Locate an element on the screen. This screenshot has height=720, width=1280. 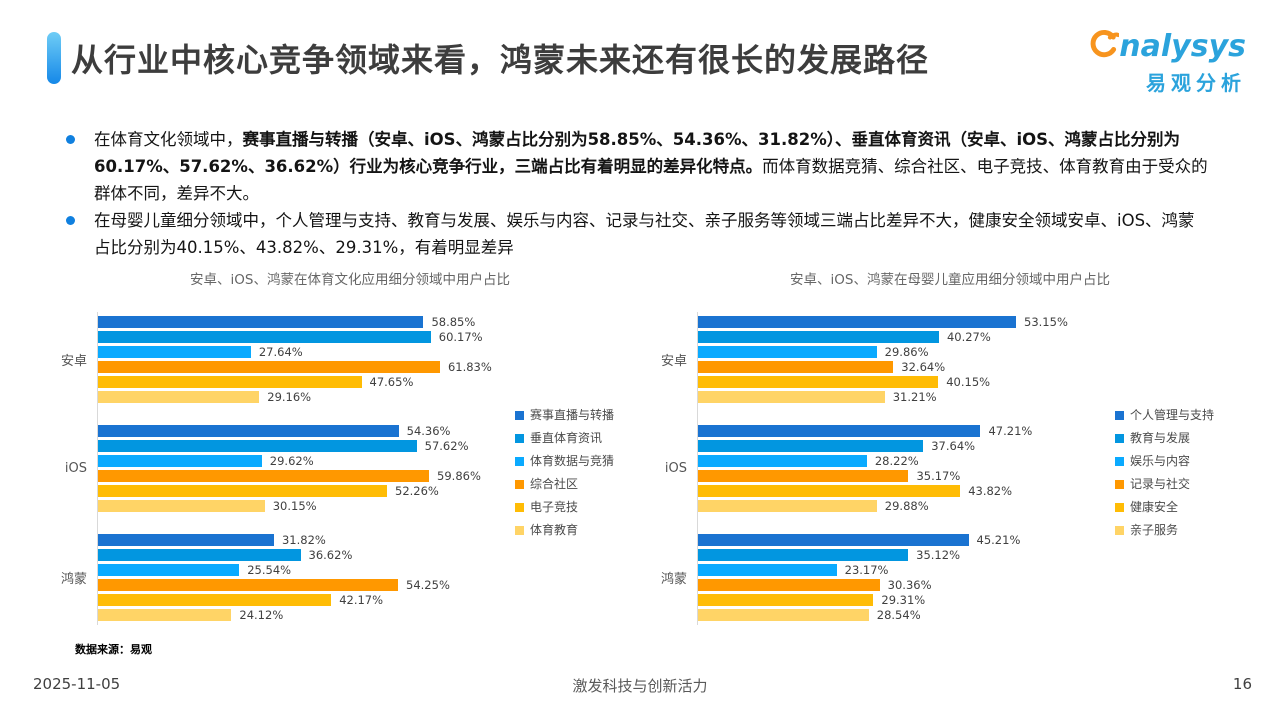
bar-row: 32.64% is located at coordinates (880, 367).